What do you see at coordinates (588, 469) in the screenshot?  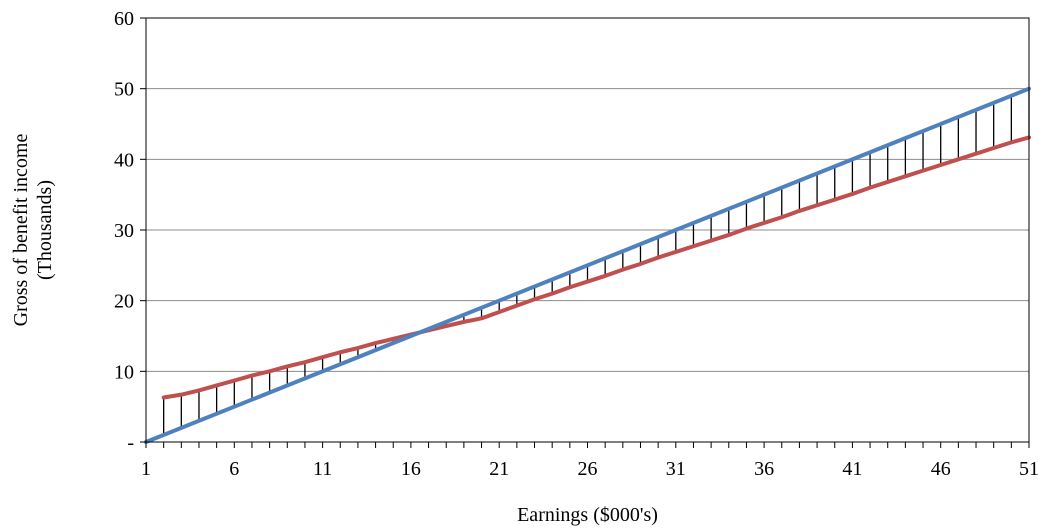 I see `x-tick-label-26: 26` at bounding box center [588, 469].